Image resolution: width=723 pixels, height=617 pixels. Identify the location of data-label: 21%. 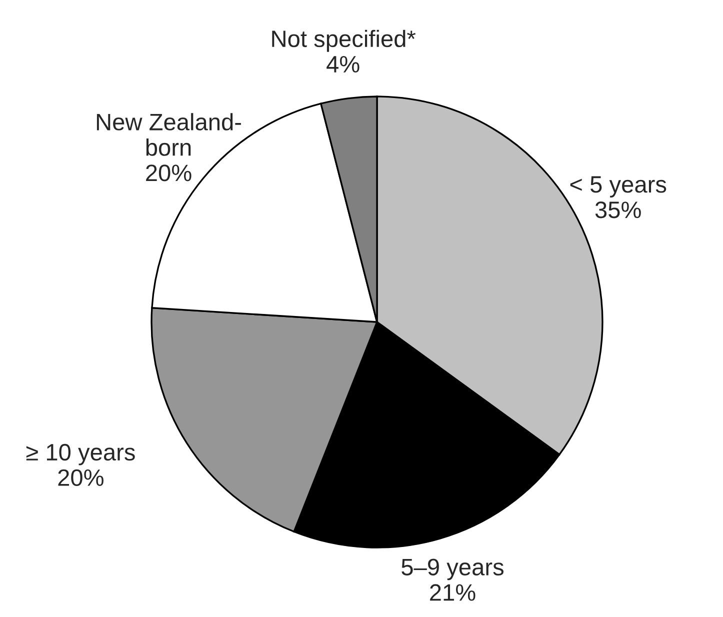
(453, 592).